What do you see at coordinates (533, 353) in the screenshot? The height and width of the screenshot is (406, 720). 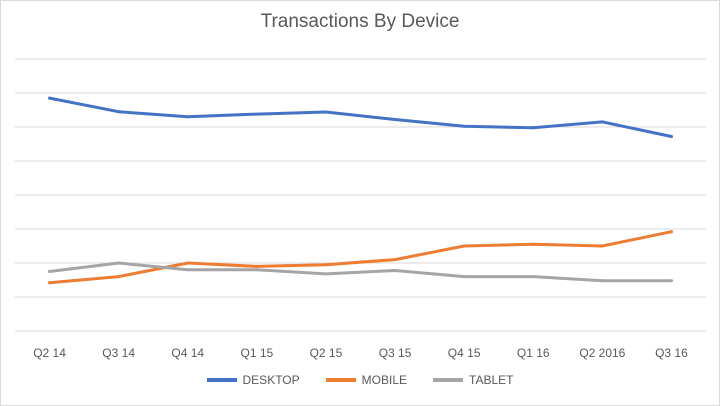 I see `x-tick-label: Q1 16` at bounding box center [533, 353].